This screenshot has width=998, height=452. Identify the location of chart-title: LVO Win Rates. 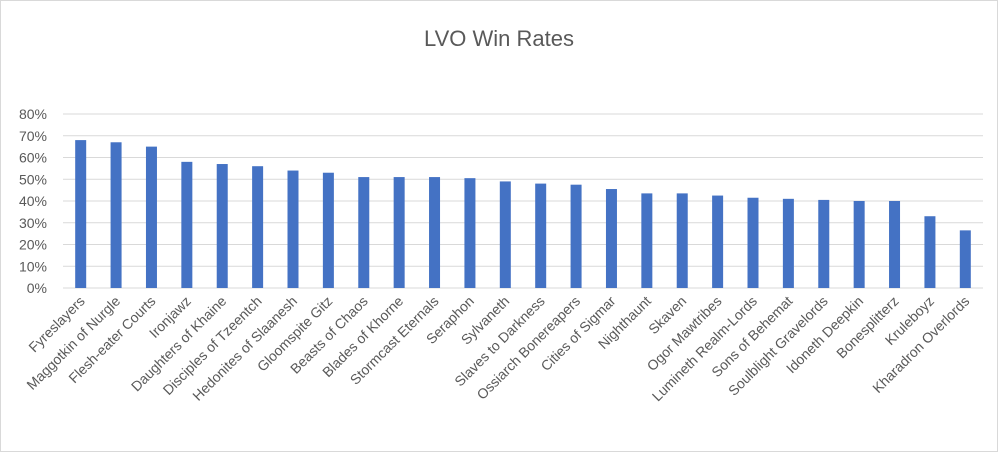
(499, 38).